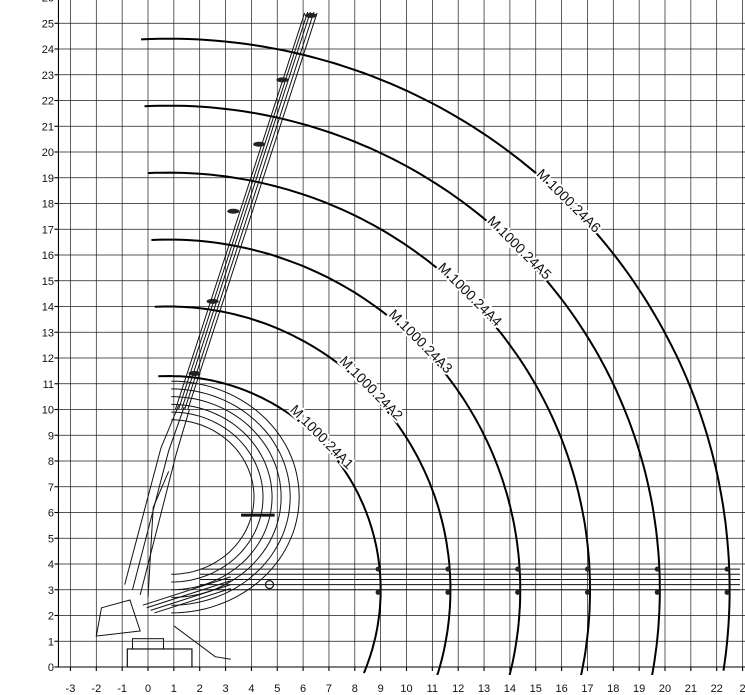 The width and height of the screenshot is (745, 695). Describe the element at coordinates (159, 658) in the screenshot. I see `crane-base` at that location.